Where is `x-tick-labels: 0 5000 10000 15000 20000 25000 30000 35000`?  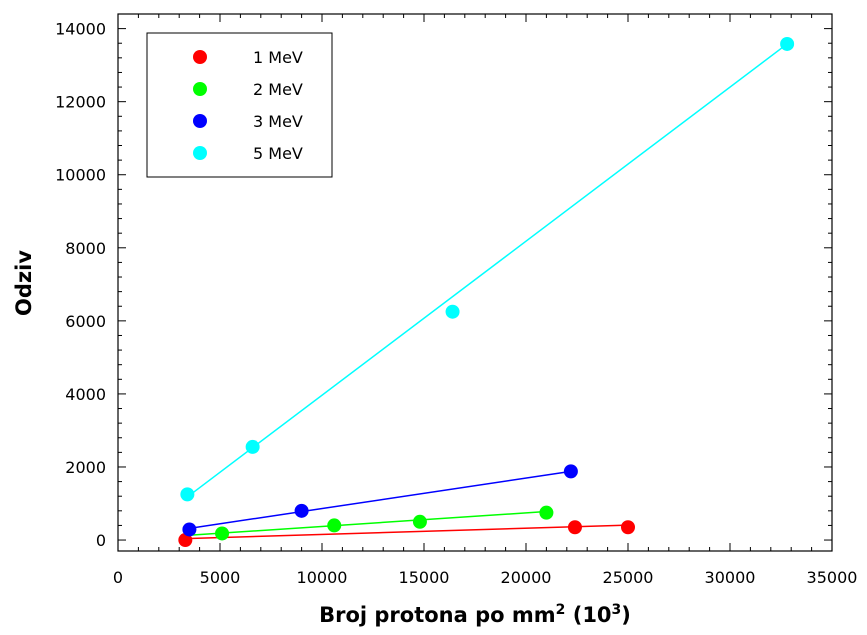
x-tick-labels: 0 5000 10000 15000 20000 25000 30000 35000 is located at coordinates (485, 577).